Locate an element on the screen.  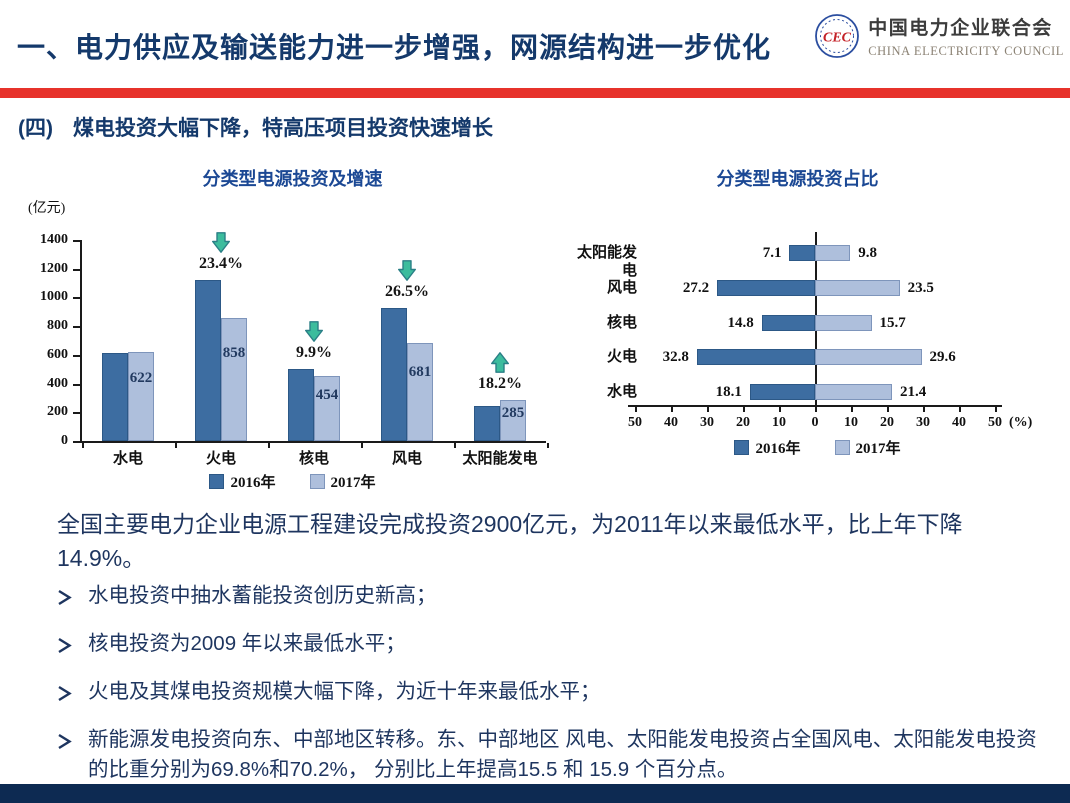
x-tick-label: 40 is located at coordinates (671, 422).